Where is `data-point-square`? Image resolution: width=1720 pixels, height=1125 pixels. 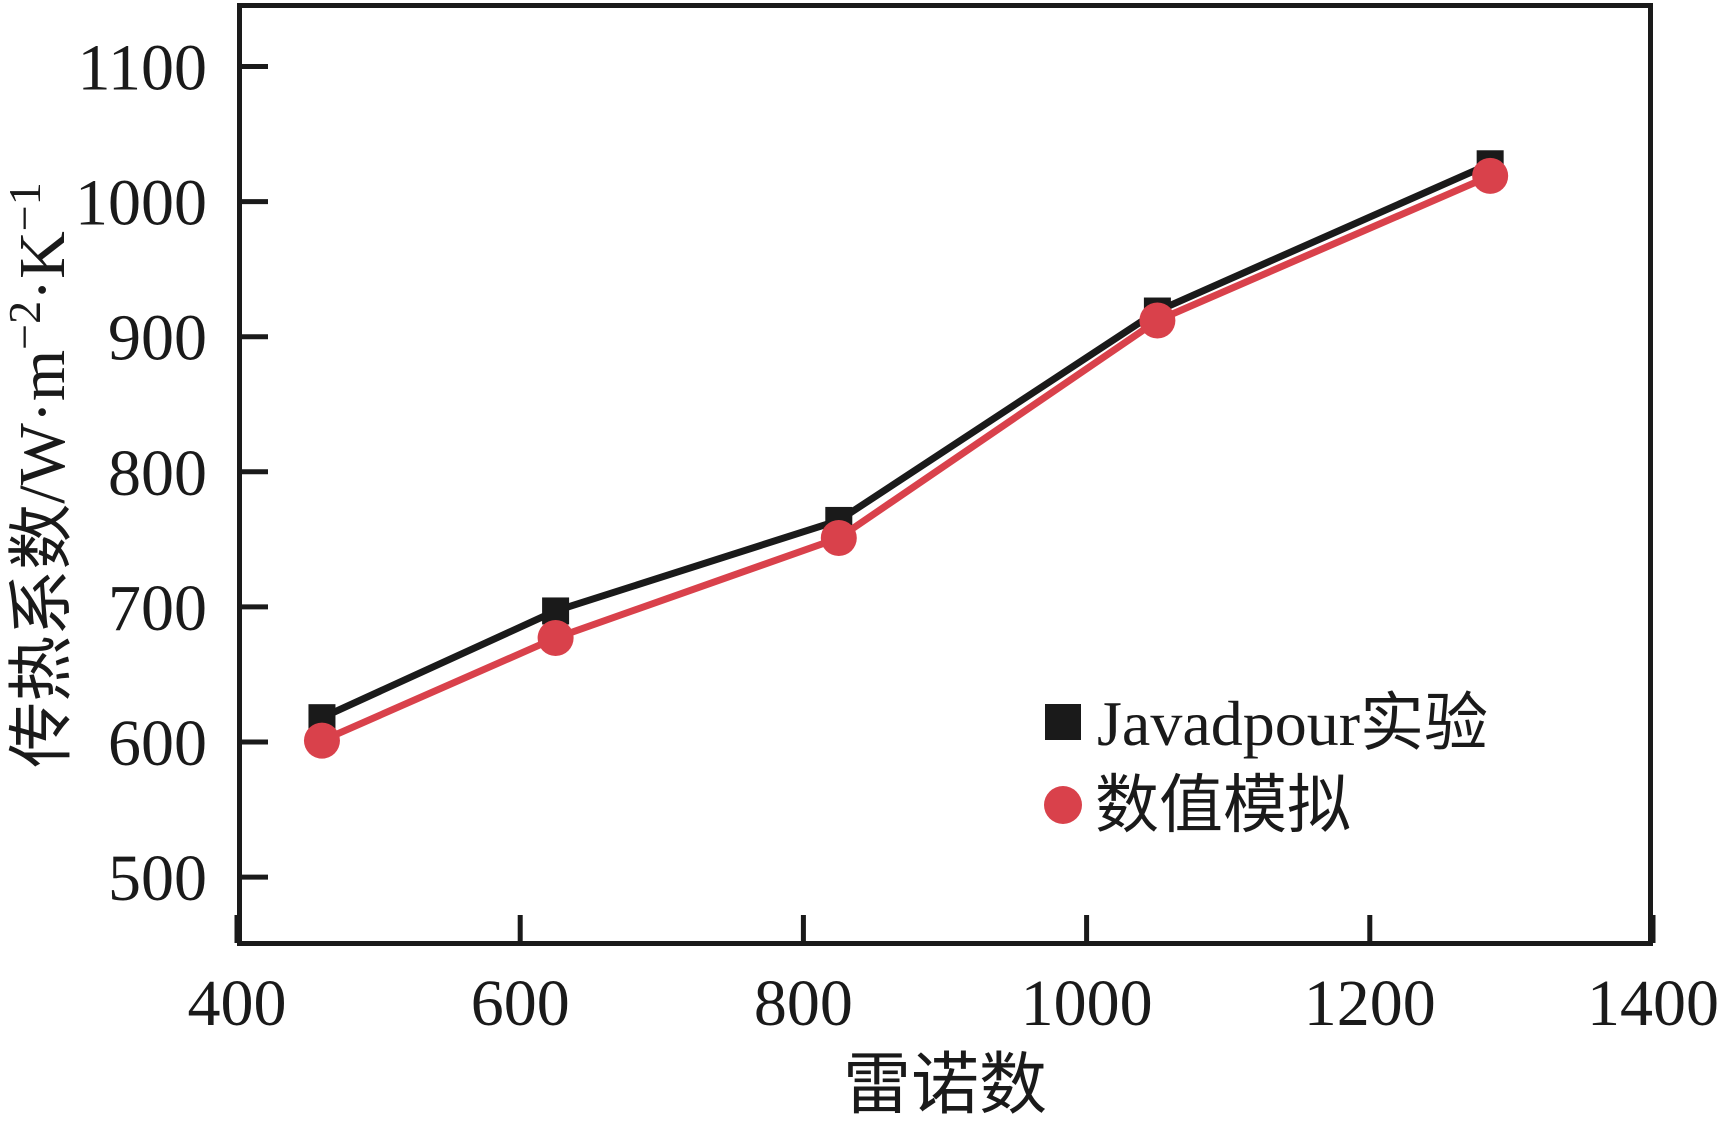 data-point-square is located at coordinates (556, 611).